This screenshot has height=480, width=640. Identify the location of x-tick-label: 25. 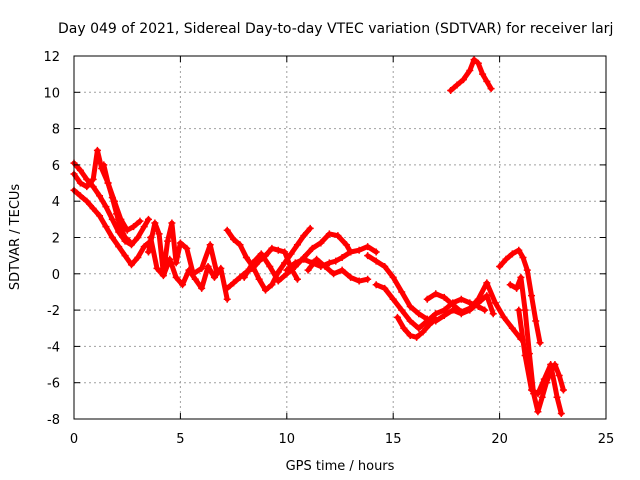
(606, 439).